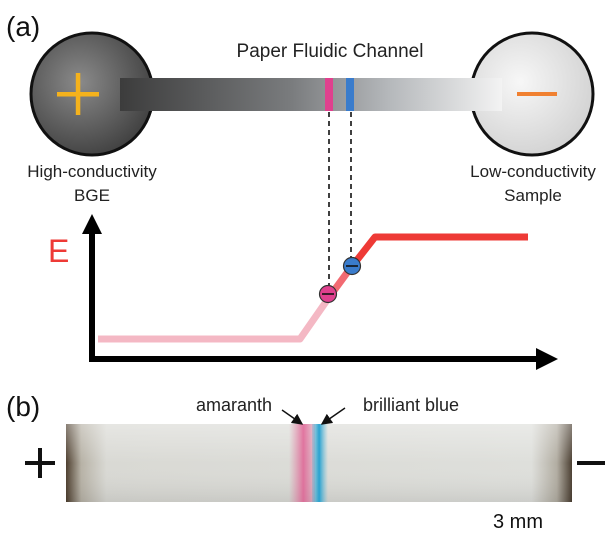 The image size is (611, 540). Describe the element at coordinates (311, 94) in the screenshot. I see `paper-channel-overlay` at that location.